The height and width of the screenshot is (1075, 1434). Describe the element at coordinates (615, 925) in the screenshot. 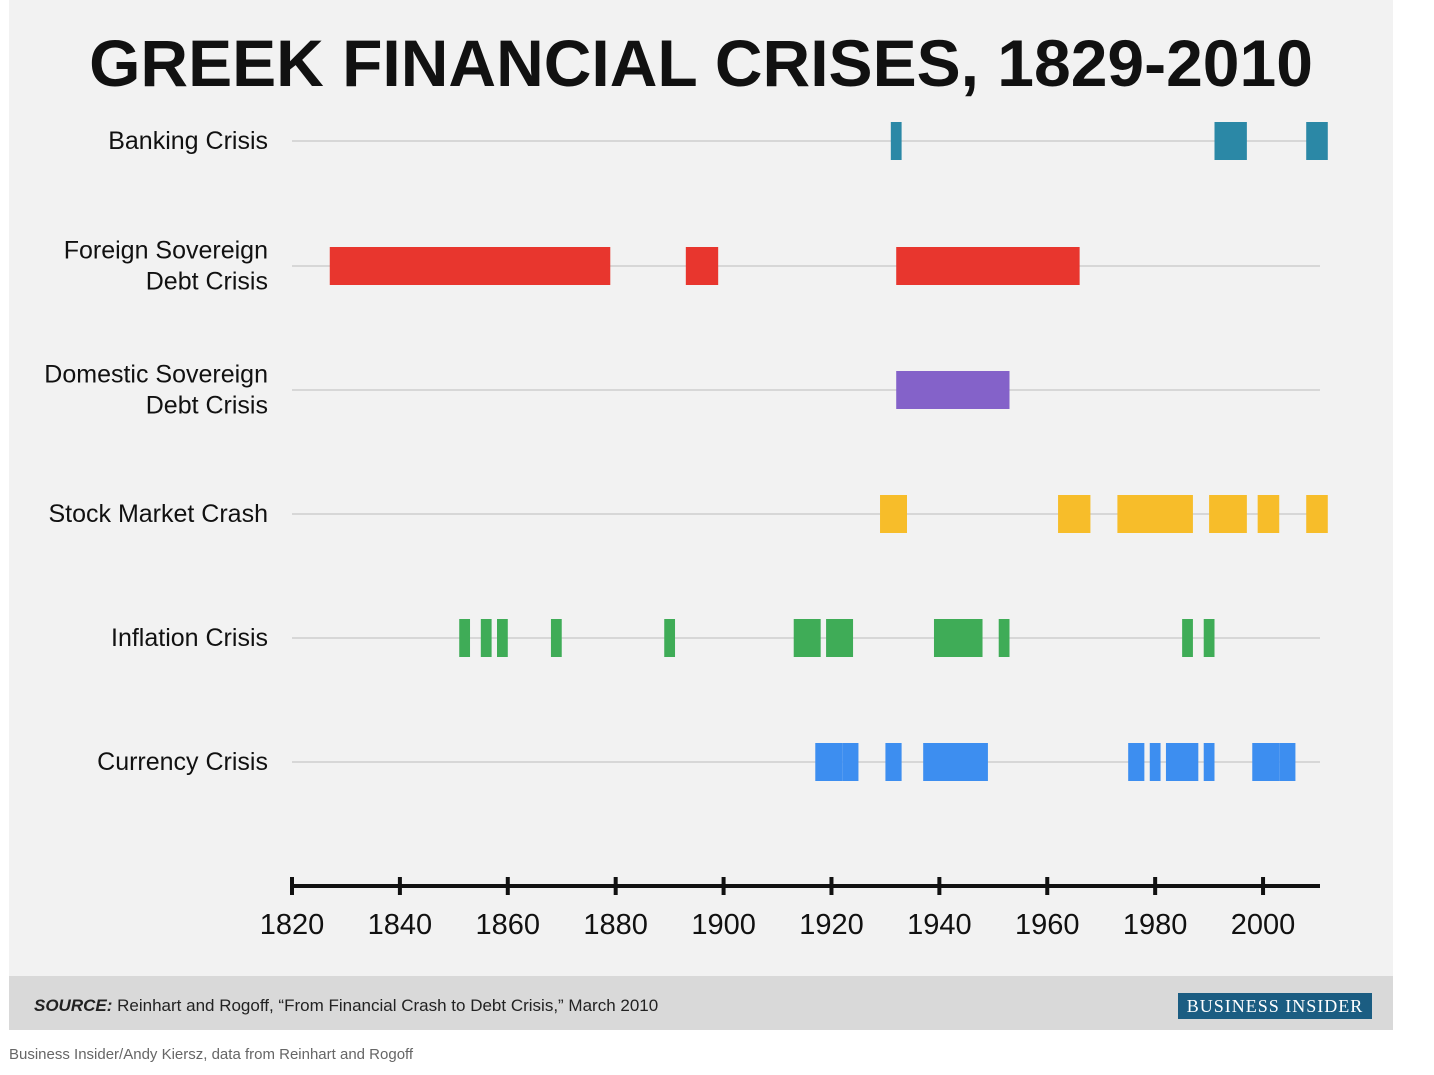

I see `x-tick-label: 1880` at that location.